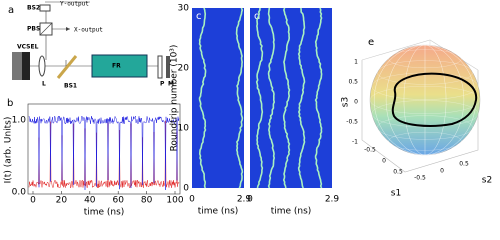 The image size is (500, 240). What do you see at coordinates (199, 16) in the screenshot?
I see `panel-label: c` at bounding box center [199, 16].